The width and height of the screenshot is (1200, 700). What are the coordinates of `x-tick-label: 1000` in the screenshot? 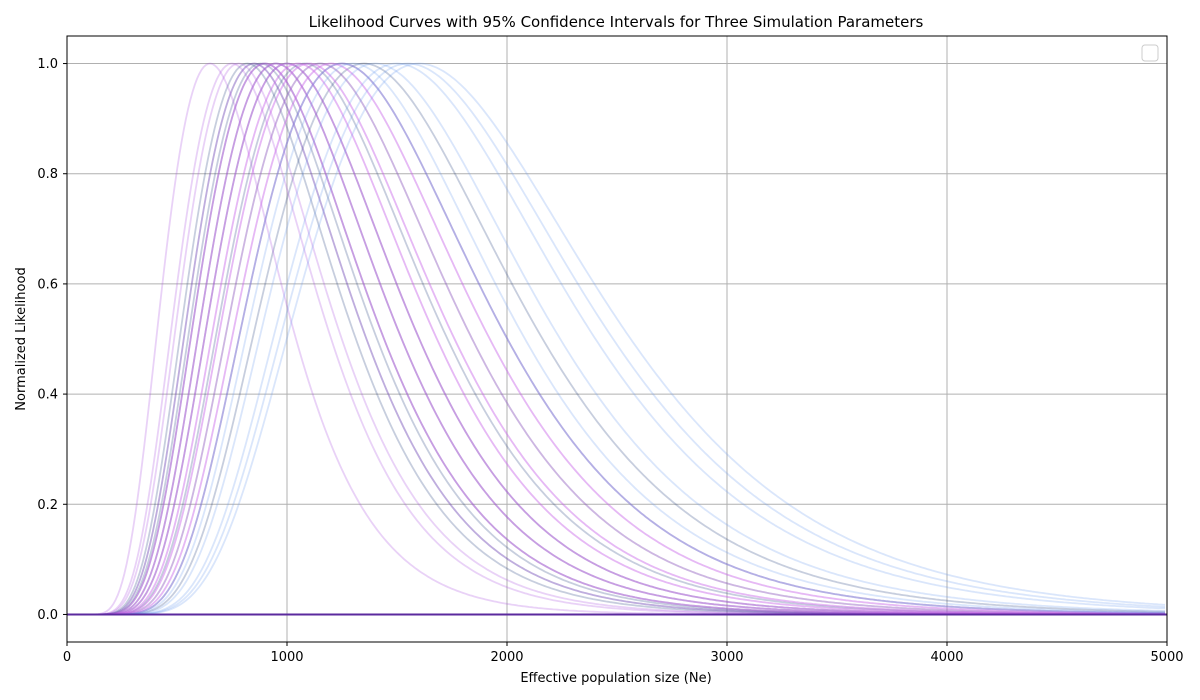 It's located at (286, 657).